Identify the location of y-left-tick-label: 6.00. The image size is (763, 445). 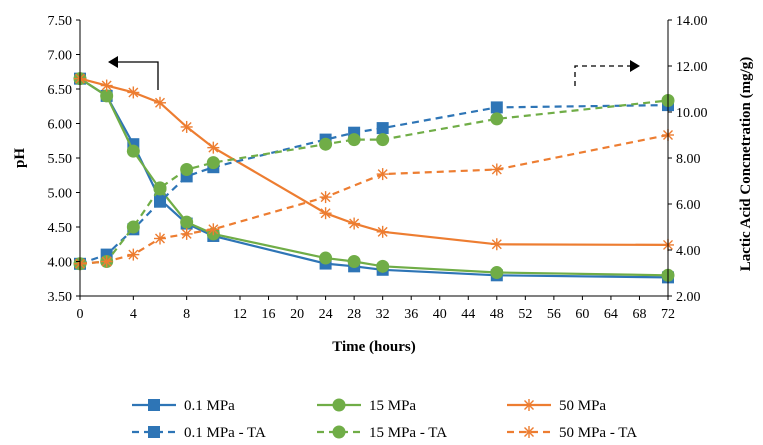
(60, 125).